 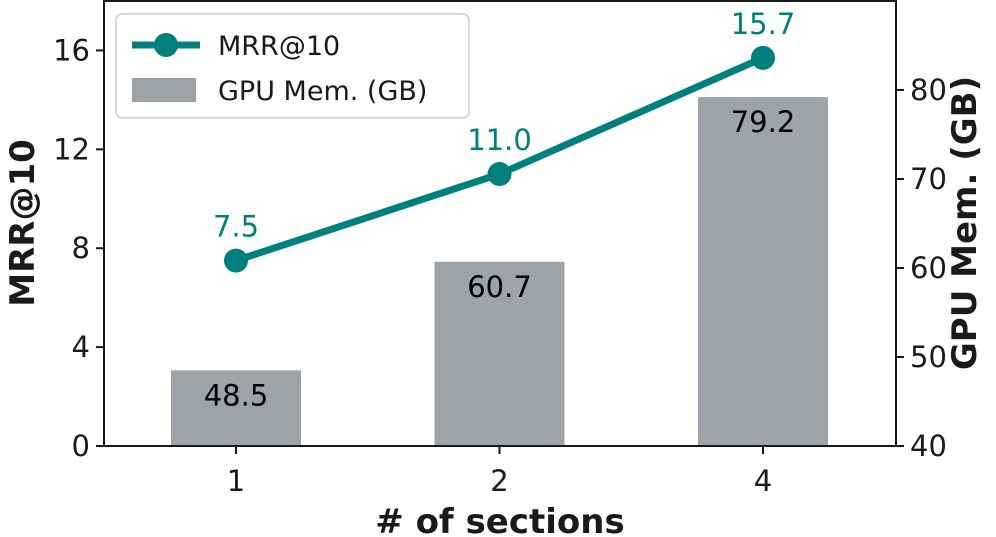 What do you see at coordinates (763, 24) in the screenshot?
I see `mrr-value-label-3: 15.7` at bounding box center [763, 24].